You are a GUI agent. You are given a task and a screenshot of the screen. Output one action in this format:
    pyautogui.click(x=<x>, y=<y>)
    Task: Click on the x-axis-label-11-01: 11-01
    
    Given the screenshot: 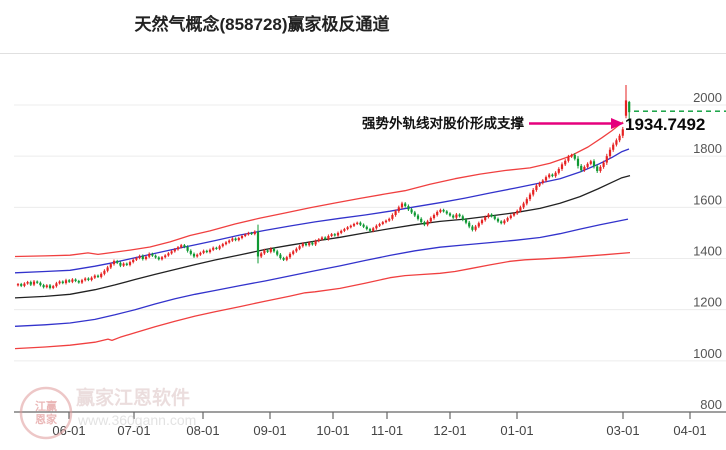 What is the action you would take?
    pyautogui.click(x=387, y=430)
    